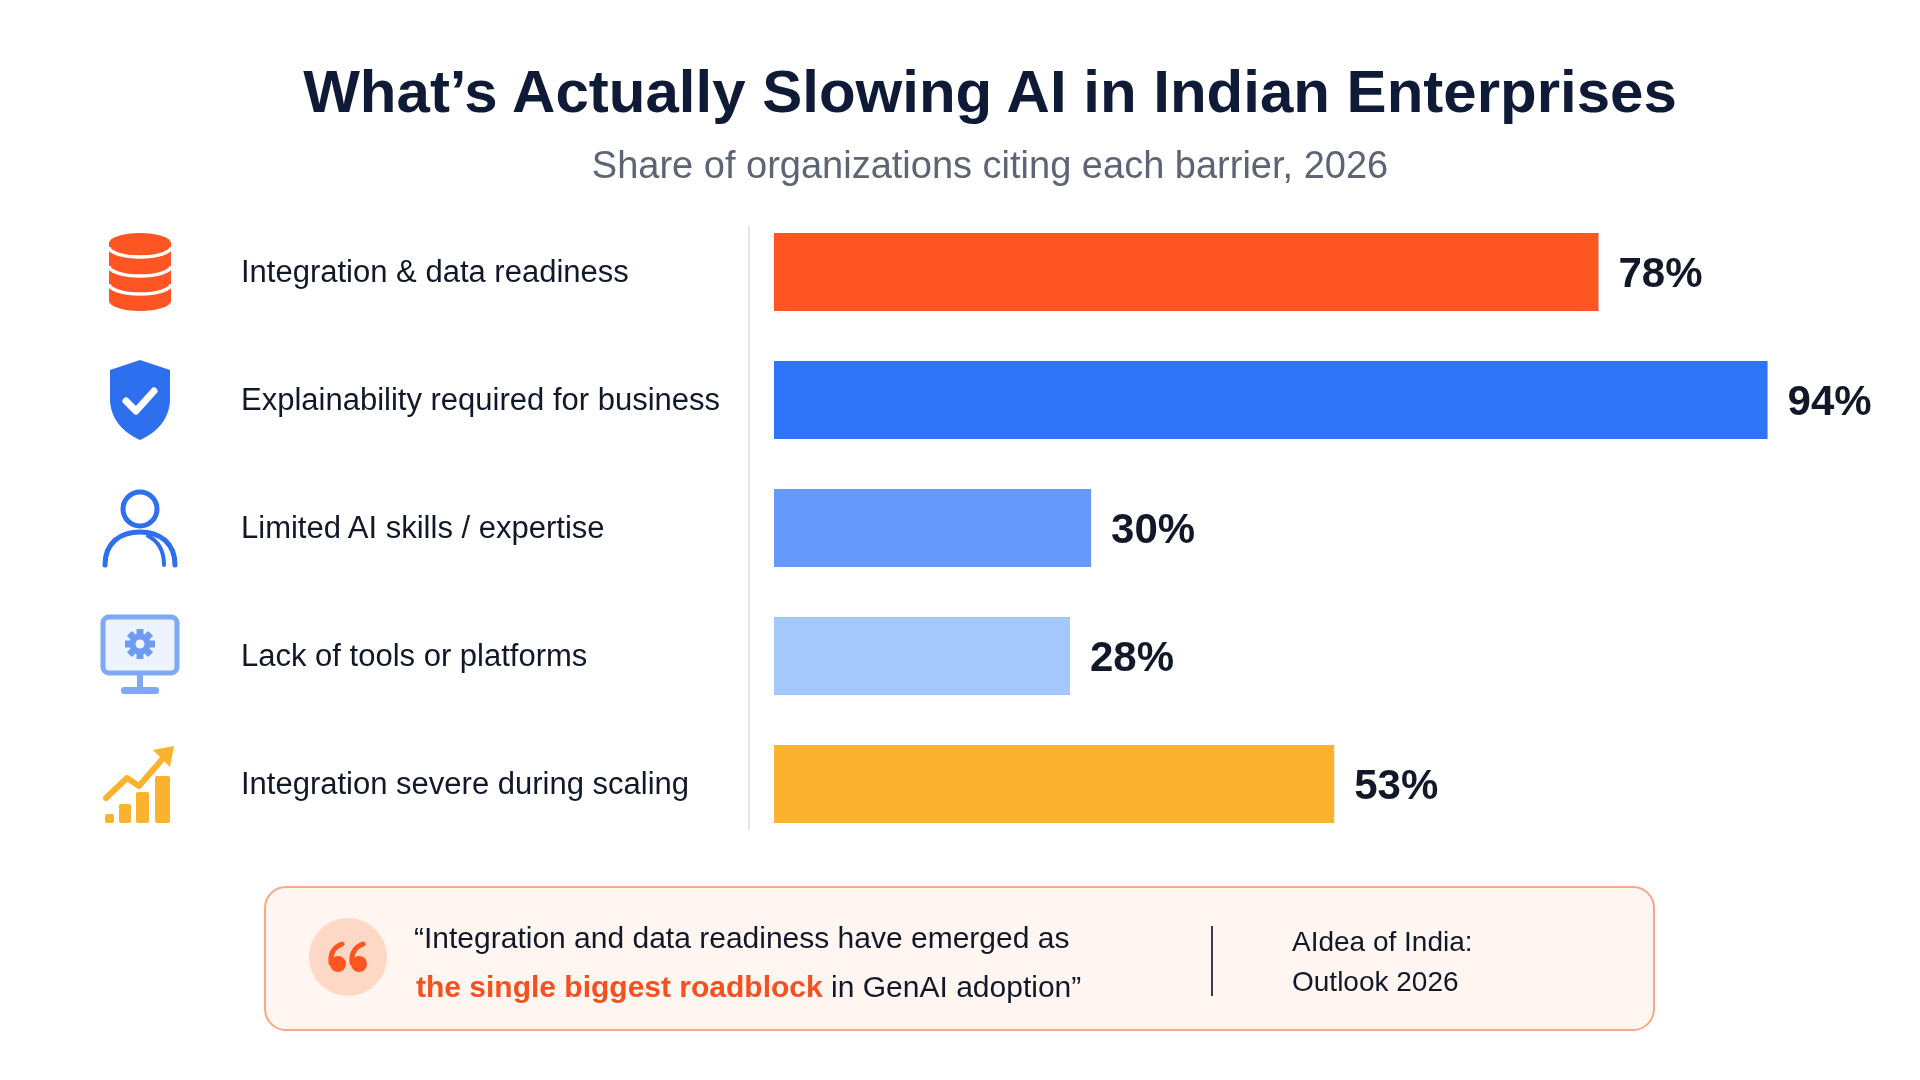 The height and width of the screenshot is (1080, 1920). Describe the element at coordinates (1660, 272) in the screenshot. I see `data-label: 78%` at that location.